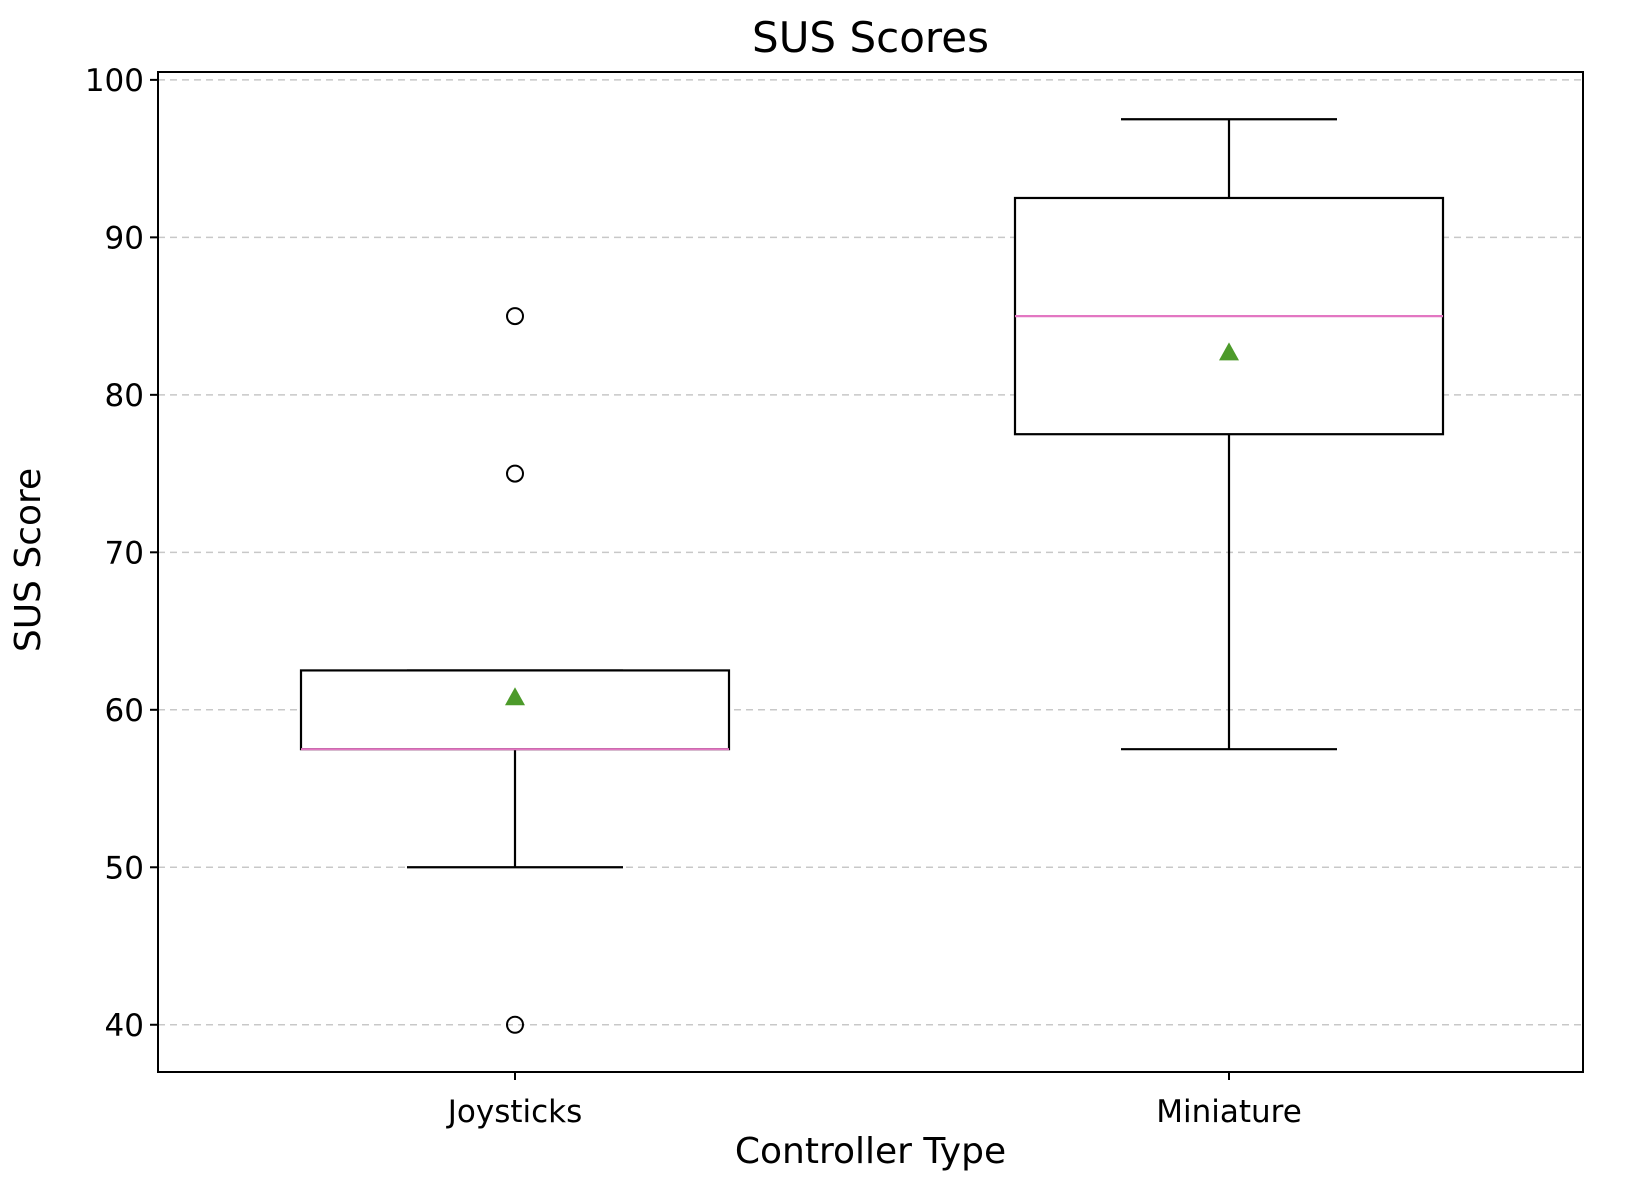 This screenshot has width=1640, height=1196. What do you see at coordinates (124, 396) in the screenshot?
I see `y-tick-label: 80` at bounding box center [124, 396].